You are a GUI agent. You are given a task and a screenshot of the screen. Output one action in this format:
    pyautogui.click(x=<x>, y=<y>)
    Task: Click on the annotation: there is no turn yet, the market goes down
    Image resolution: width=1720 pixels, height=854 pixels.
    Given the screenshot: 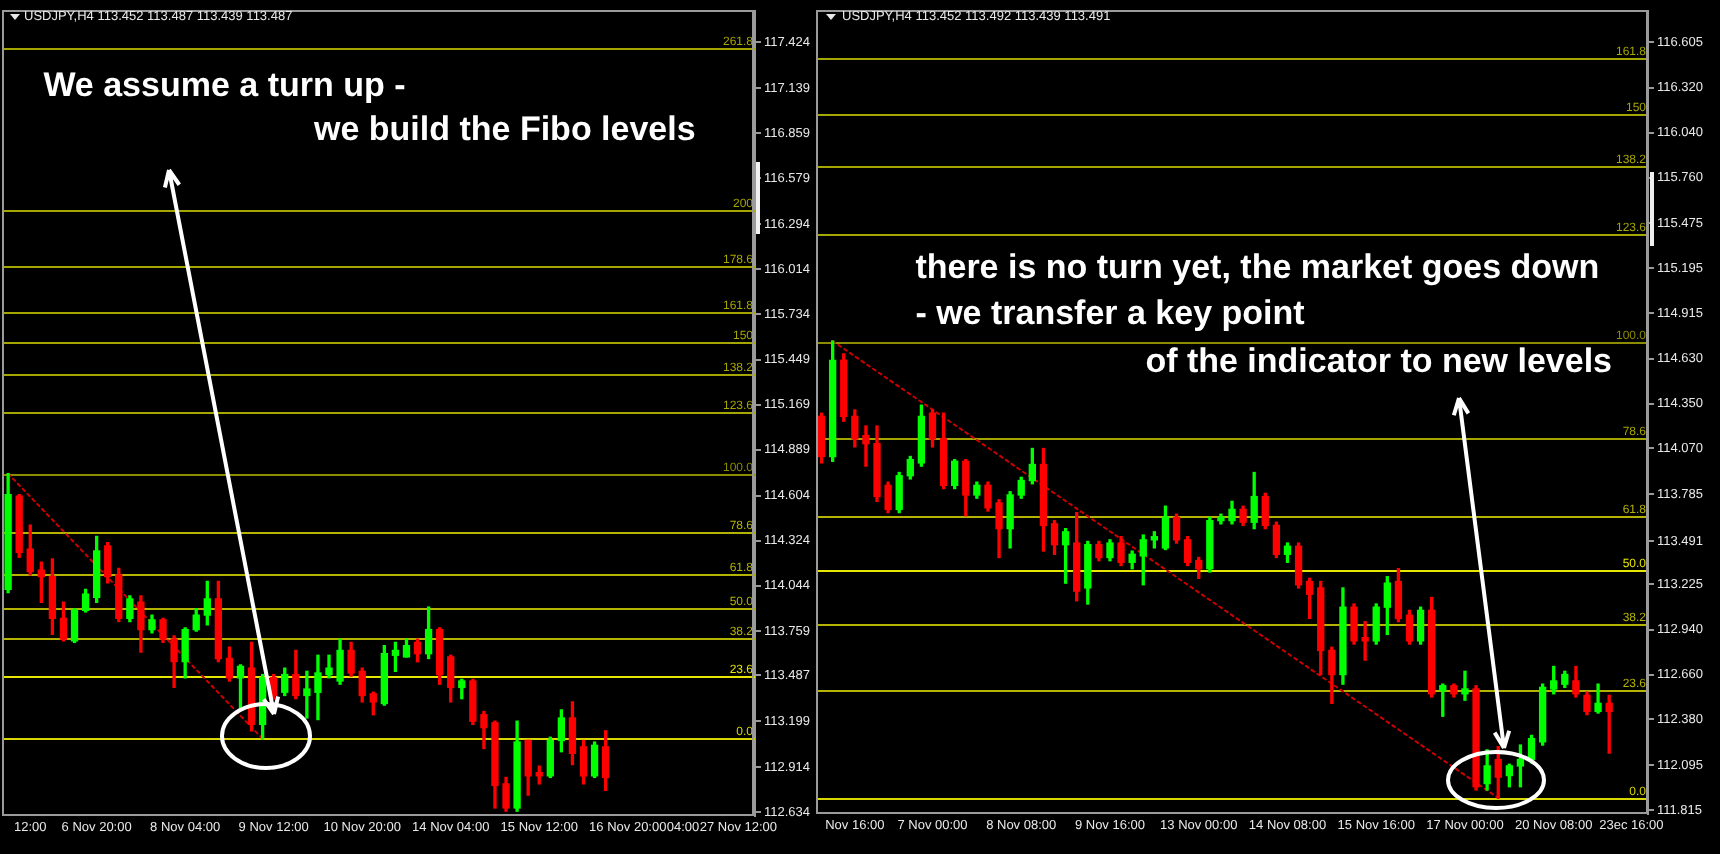 What is the action you would take?
    pyautogui.click(x=1257, y=268)
    